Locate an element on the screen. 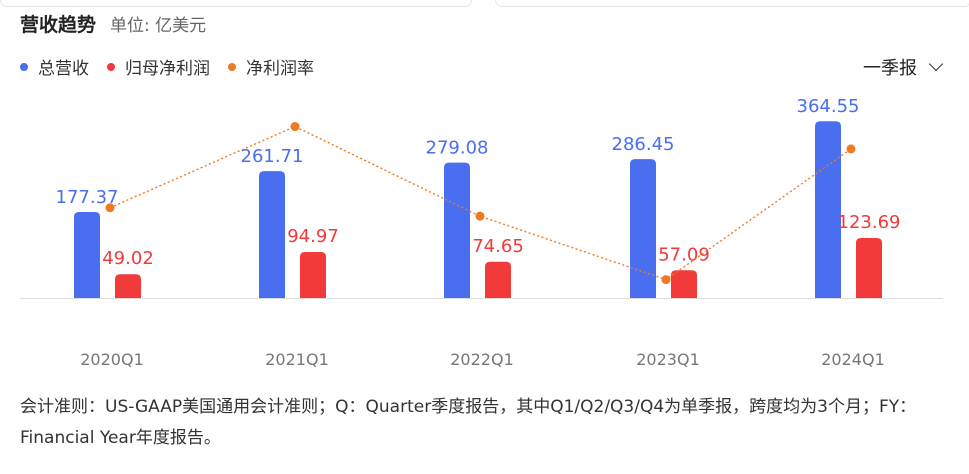 This screenshot has height=474, width=969. legend-dot-net-profit is located at coordinates (111, 66).